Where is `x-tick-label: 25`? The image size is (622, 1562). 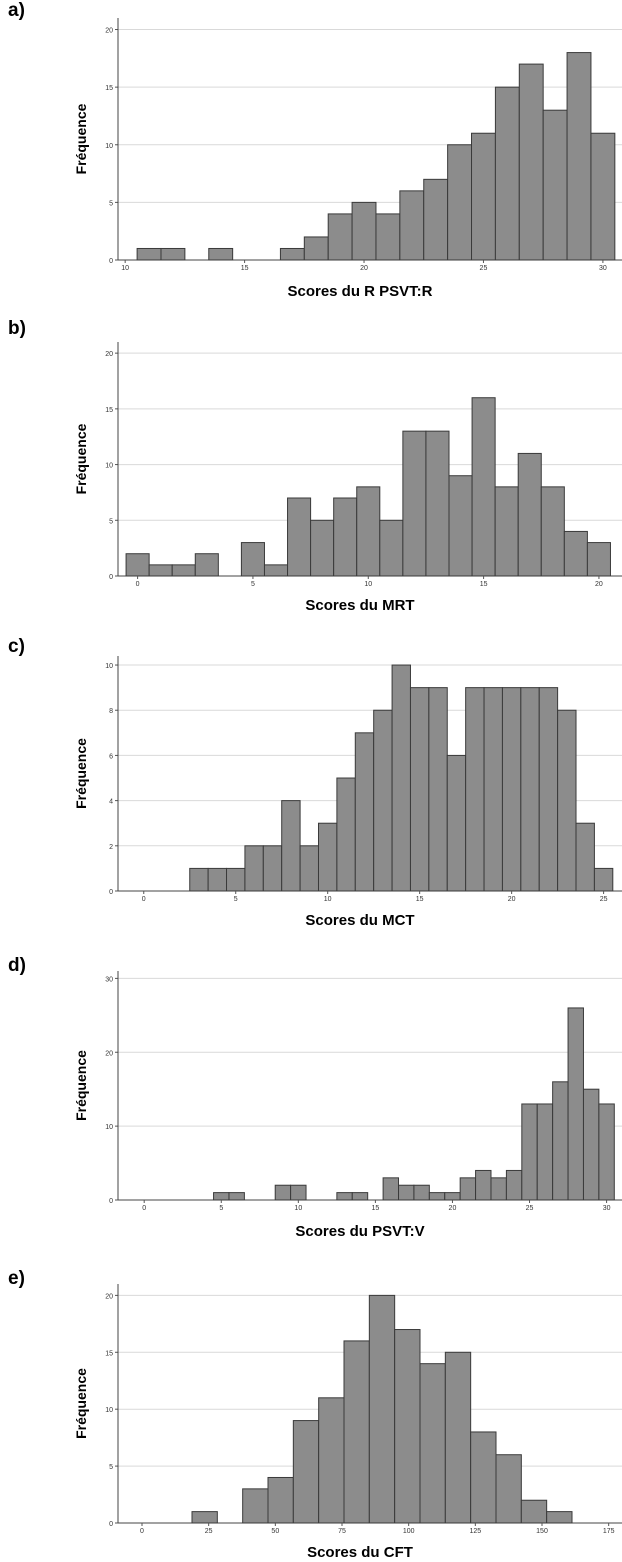 x-tick-label: 25 is located at coordinates (209, 1531).